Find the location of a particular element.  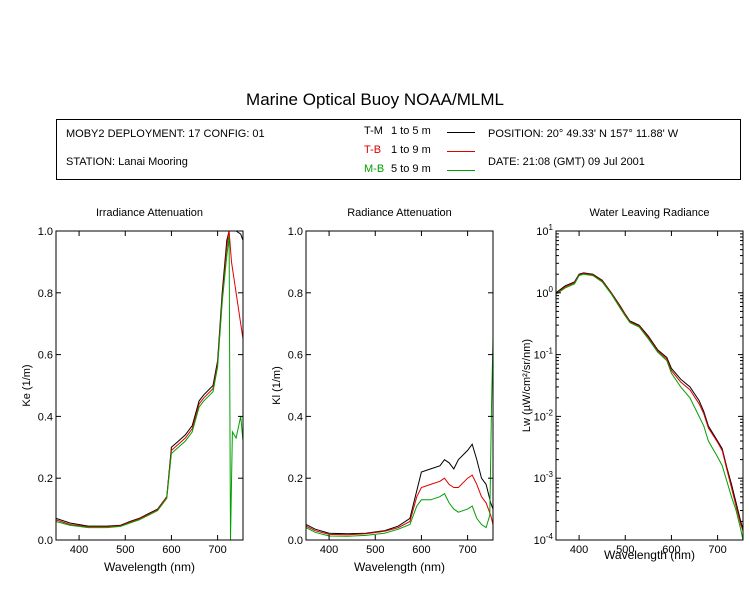

legend-line-mb is located at coordinates (461, 170).